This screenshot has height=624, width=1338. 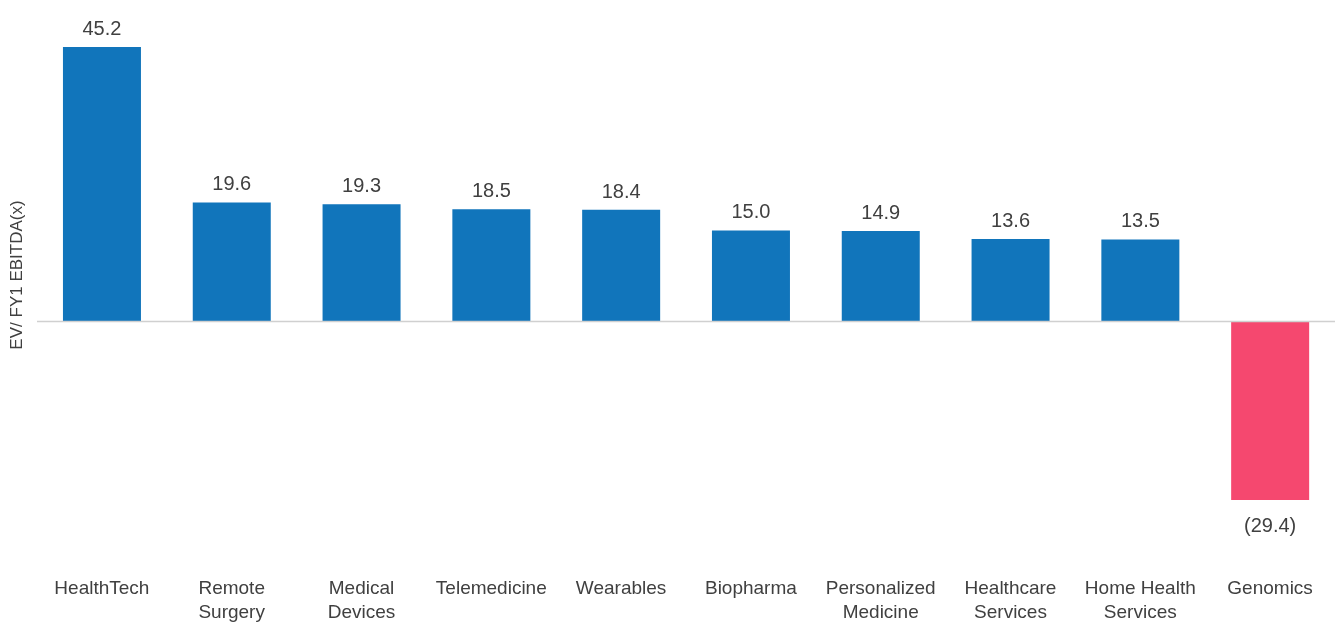 I want to click on data-label: 14.9, so click(x=881, y=211).